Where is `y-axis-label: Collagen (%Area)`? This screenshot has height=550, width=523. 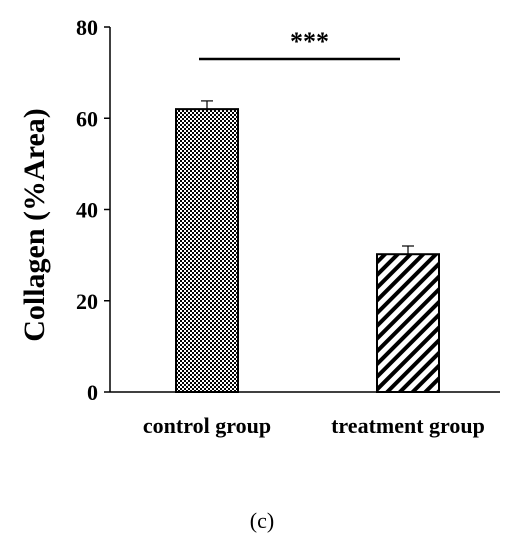 y-axis-label: Collagen (%Area) is located at coordinates (34, 225).